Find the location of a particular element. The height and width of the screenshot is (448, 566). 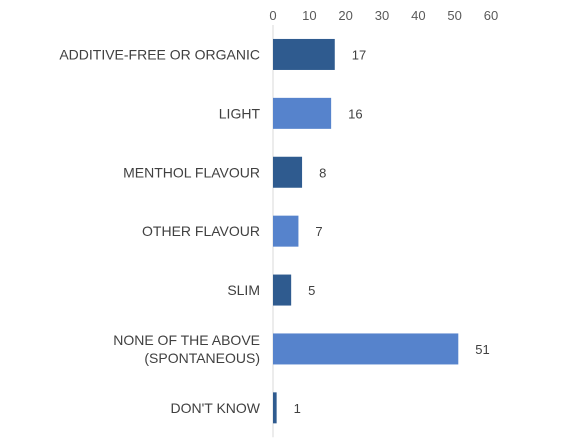

category-label: ADDITIVE-FREE OR ORGANIC is located at coordinates (159, 54).